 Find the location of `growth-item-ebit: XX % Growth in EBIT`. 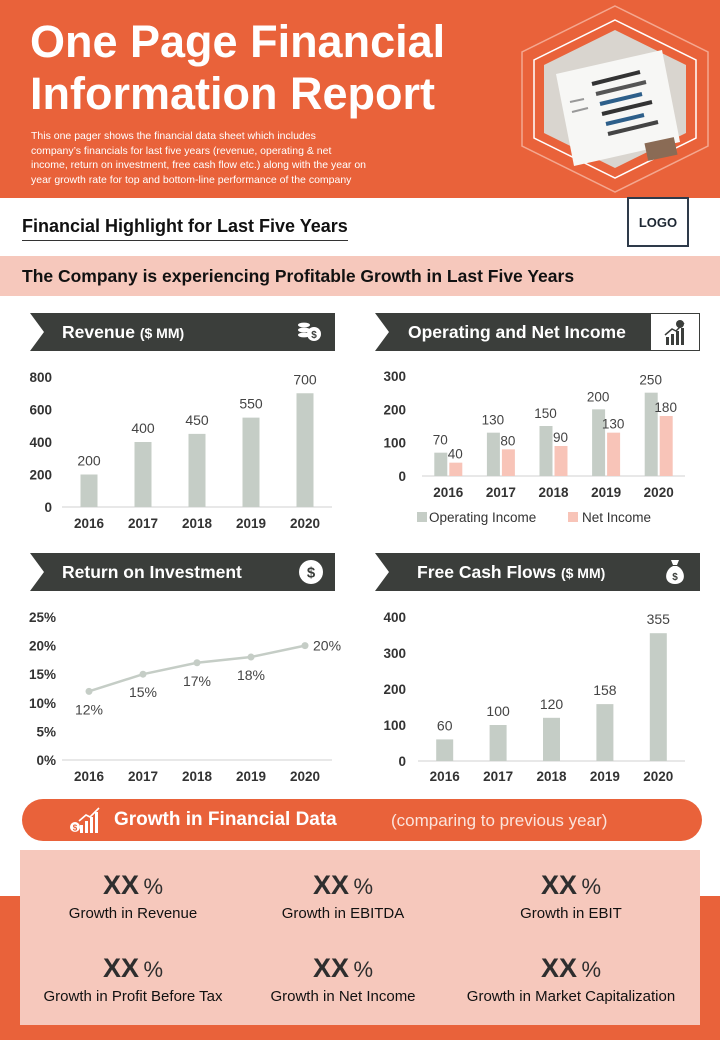

growth-item-ebit: XX % Growth in EBIT is located at coordinates (571, 896).